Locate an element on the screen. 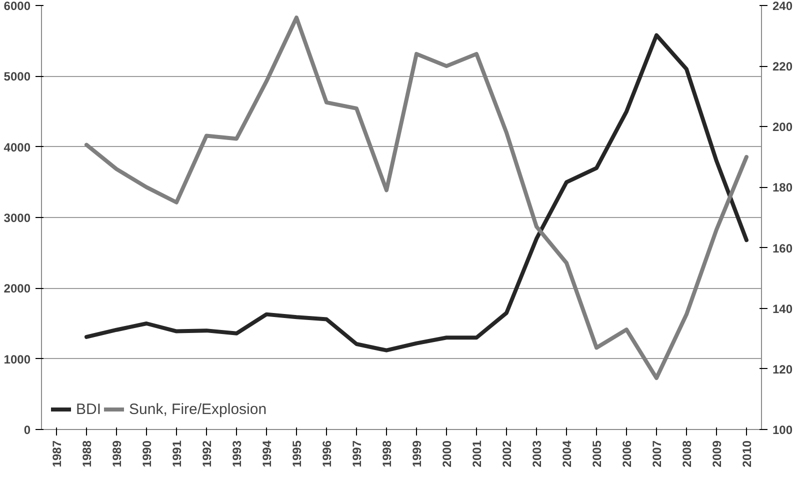 Image resolution: width=801 pixels, height=477 pixels. y2-tick-label: 100 is located at coordinates (782, 430).